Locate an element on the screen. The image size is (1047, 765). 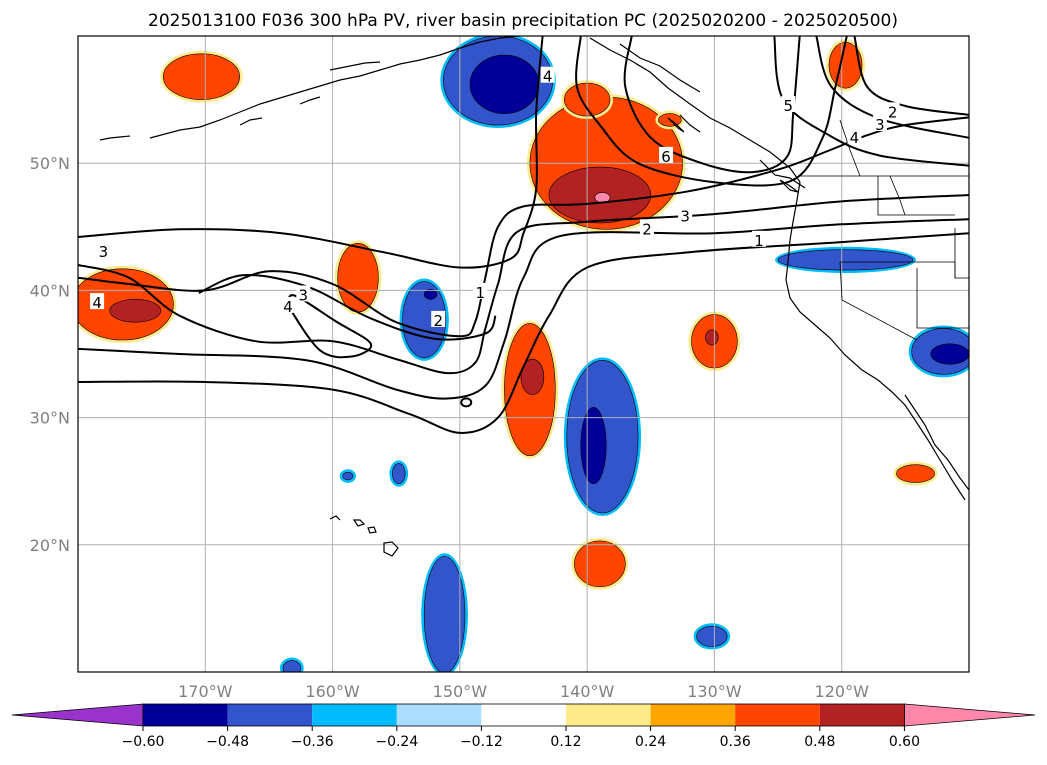
political-borders is located at coordinates (884, 230).